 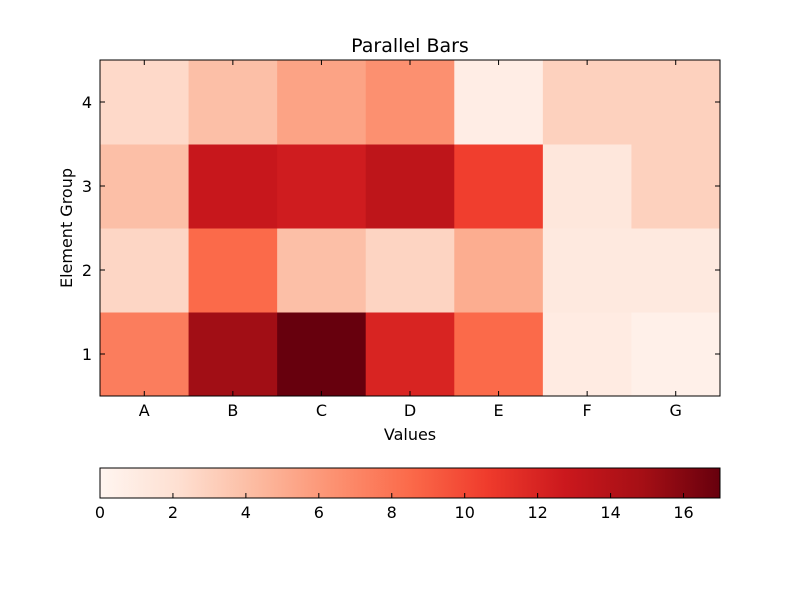 What do you see at coordinates (100, 512) in the screenshot?
I see `colorbar-tick-label: 0` at bounding box center [100, 512].